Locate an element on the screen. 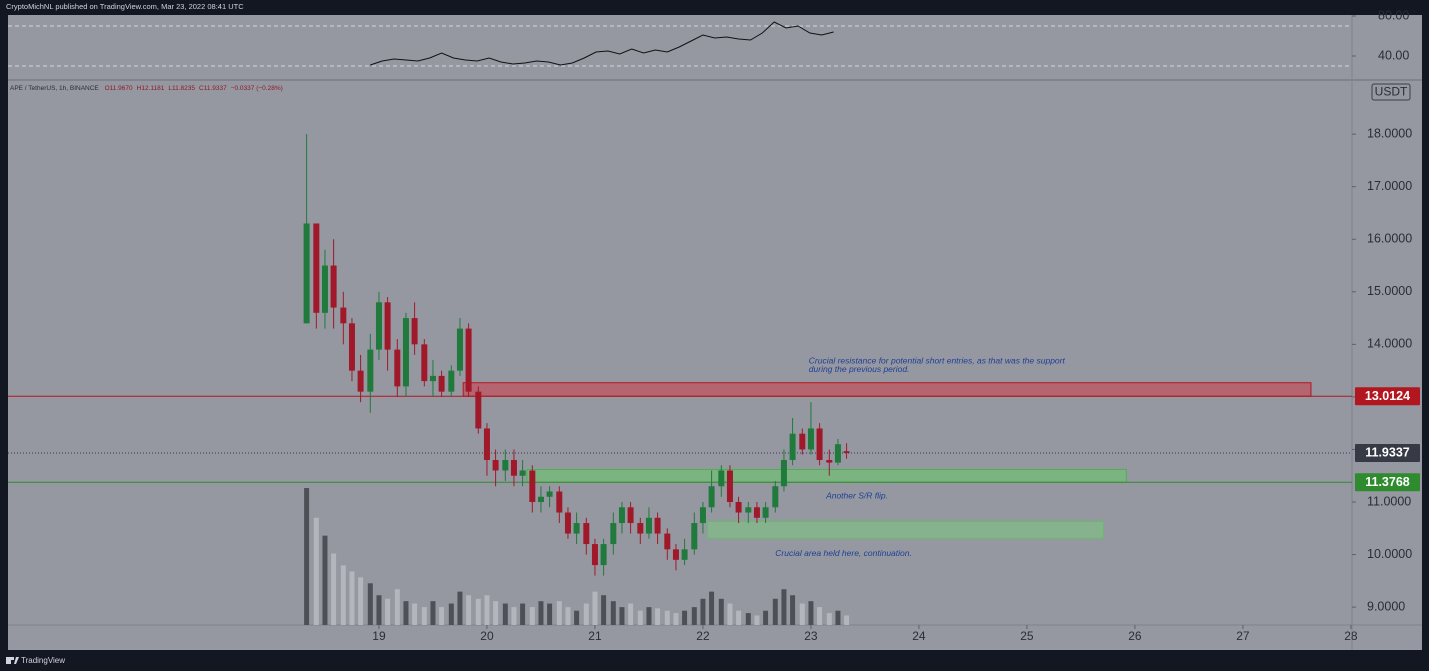 This screenshot has height=671, width=1429. x-tick-label: 28 is located at coordinates (1351, 636).